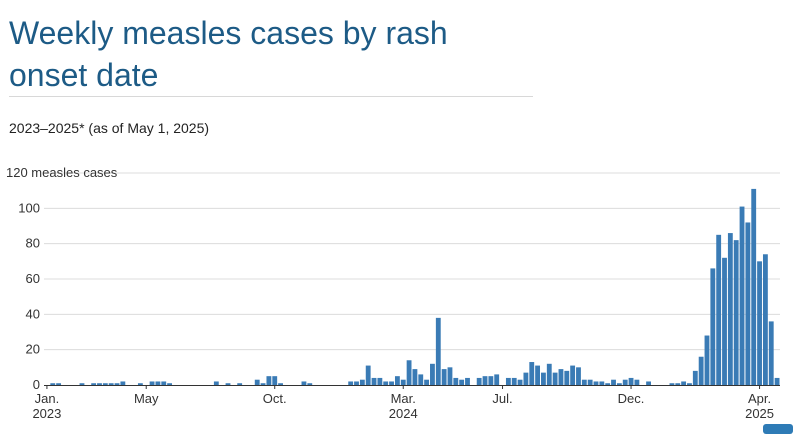  What do you see at coordinates (146, 398) in the screenshot?
I see `x-tick-label: May` at bounding box center [146, 398].